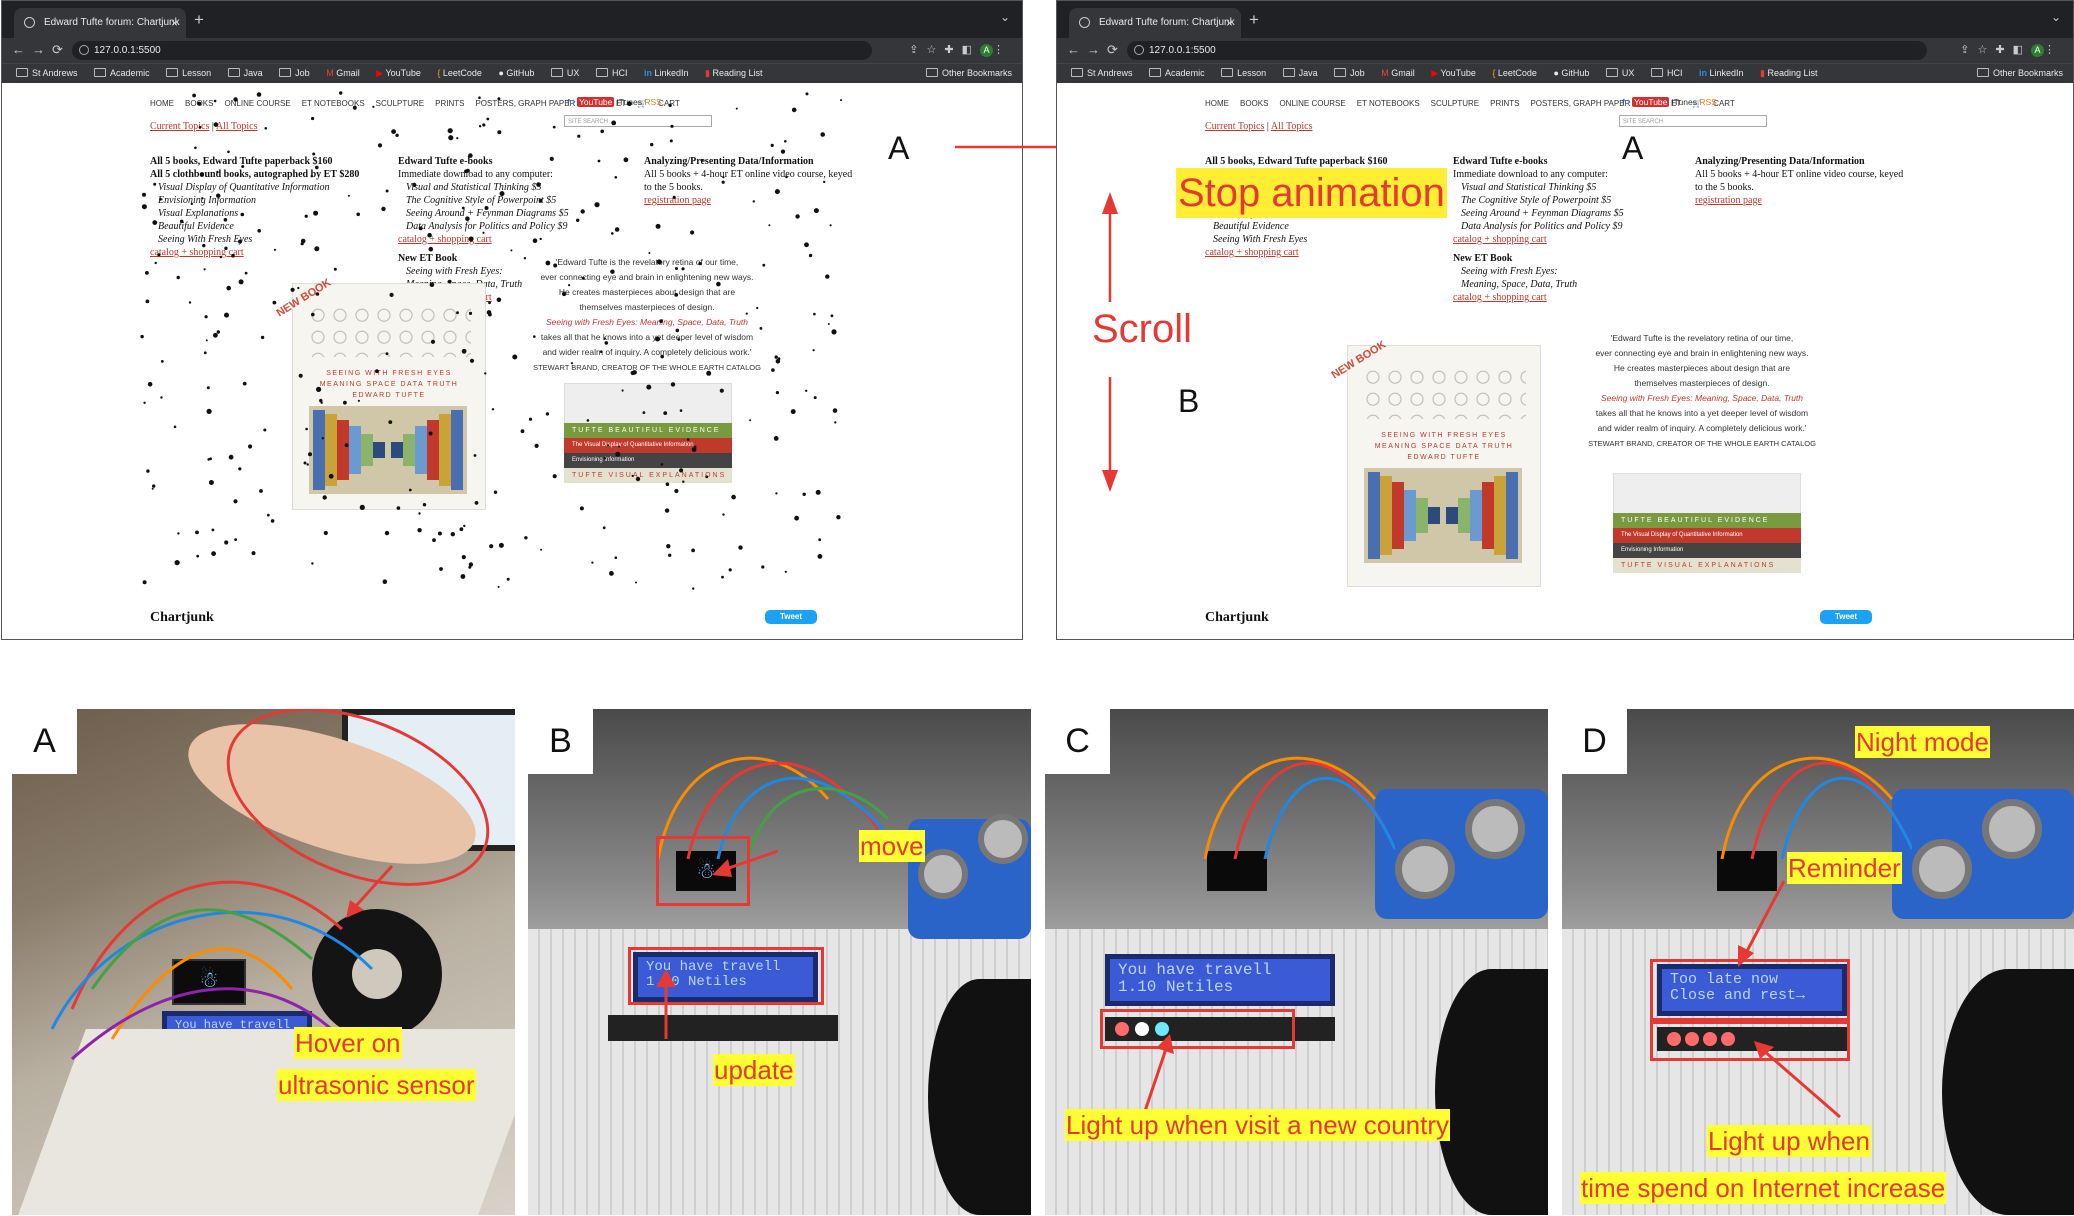 This screenshot has height=1216, width=2074. I want to click on animation-dot, so click(776, 438).